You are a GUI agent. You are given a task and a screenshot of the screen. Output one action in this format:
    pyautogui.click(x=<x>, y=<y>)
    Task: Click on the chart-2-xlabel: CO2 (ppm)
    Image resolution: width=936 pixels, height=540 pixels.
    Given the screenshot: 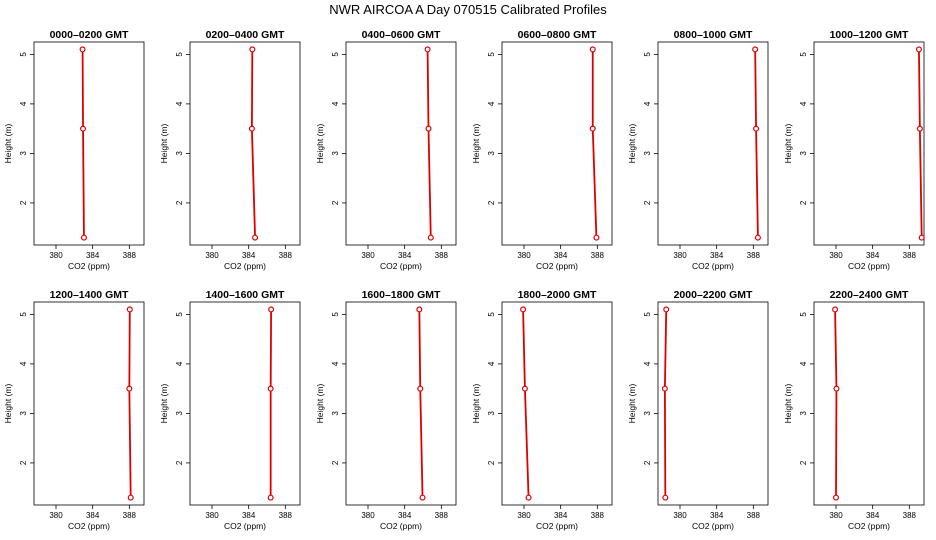 What is the action you would take?
    pyautogui.click(x=245, y=266)
    